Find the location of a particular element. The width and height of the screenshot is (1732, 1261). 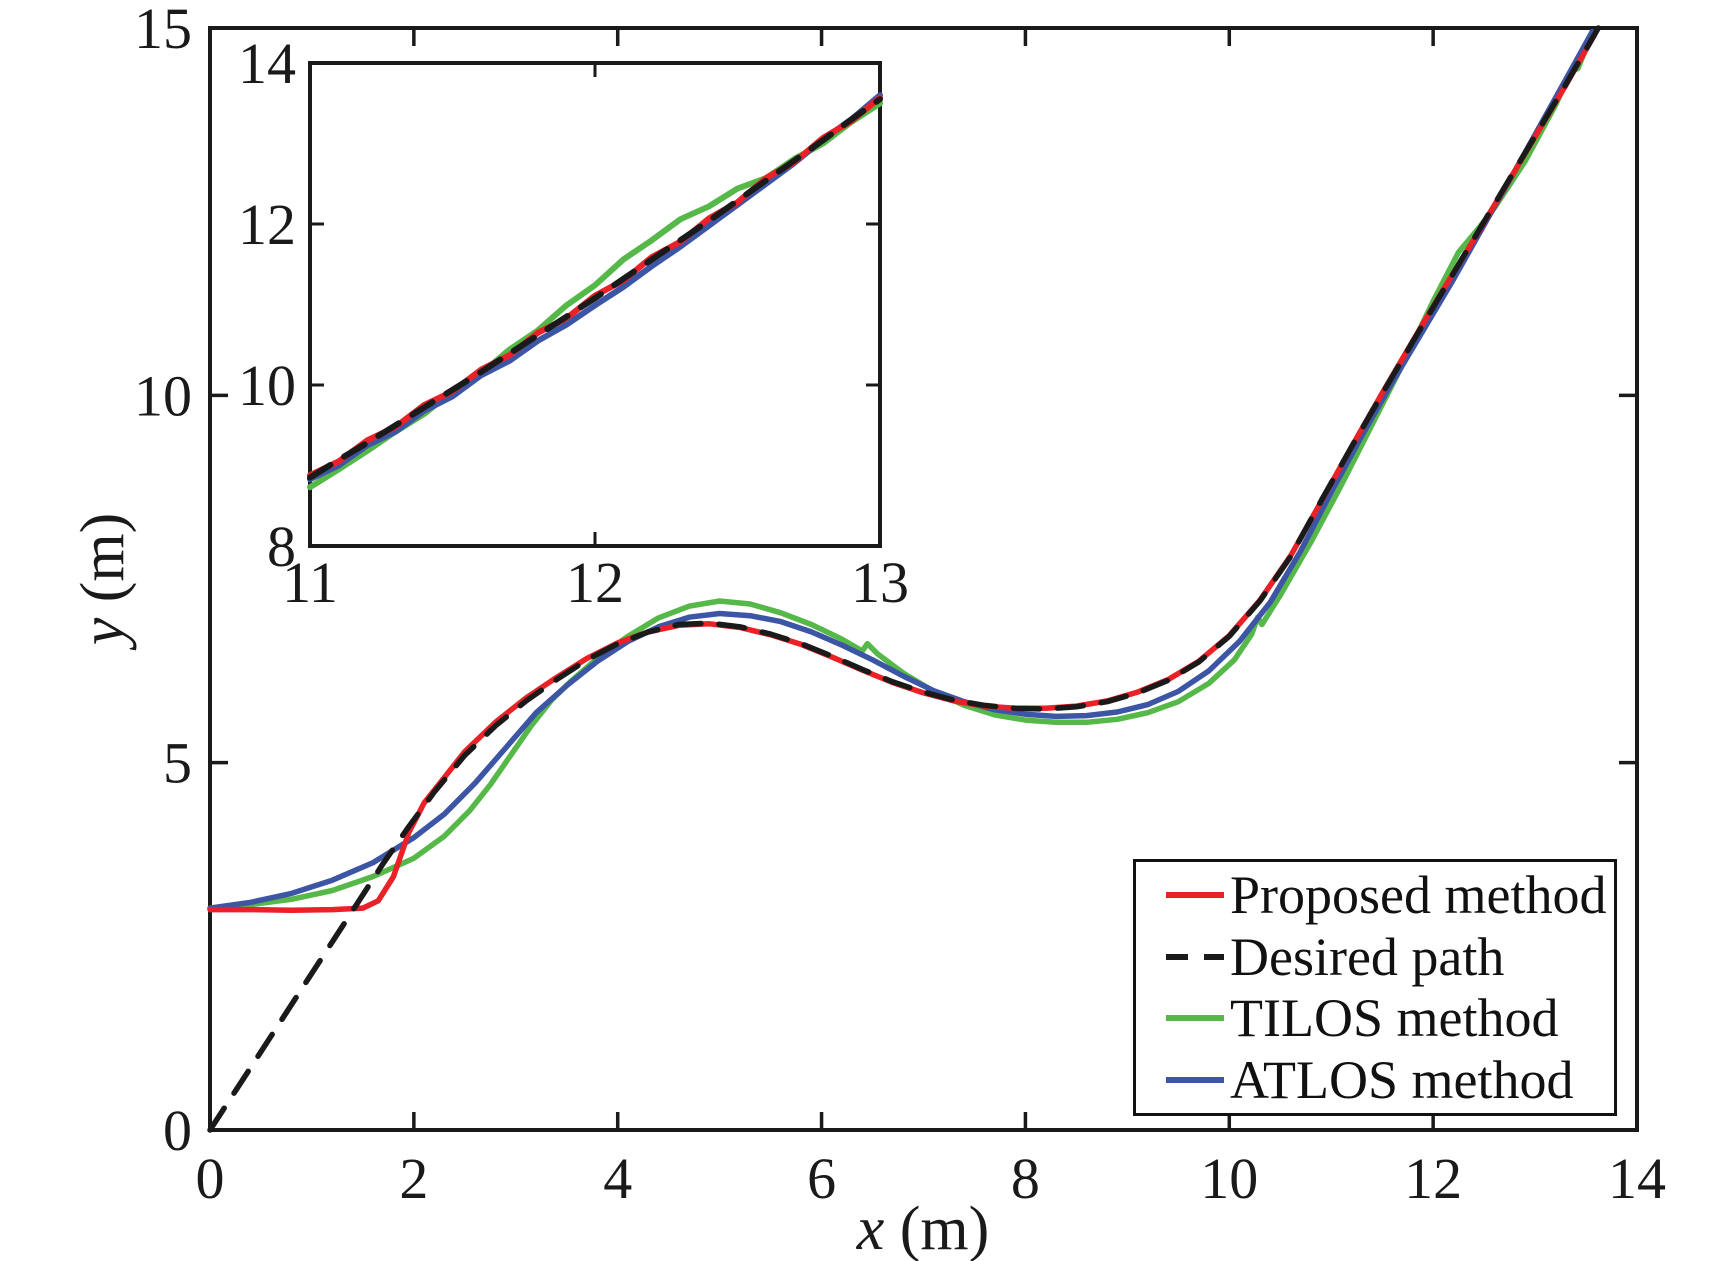

legend-swatch-atlos is located at coordinates (1195, 1080).